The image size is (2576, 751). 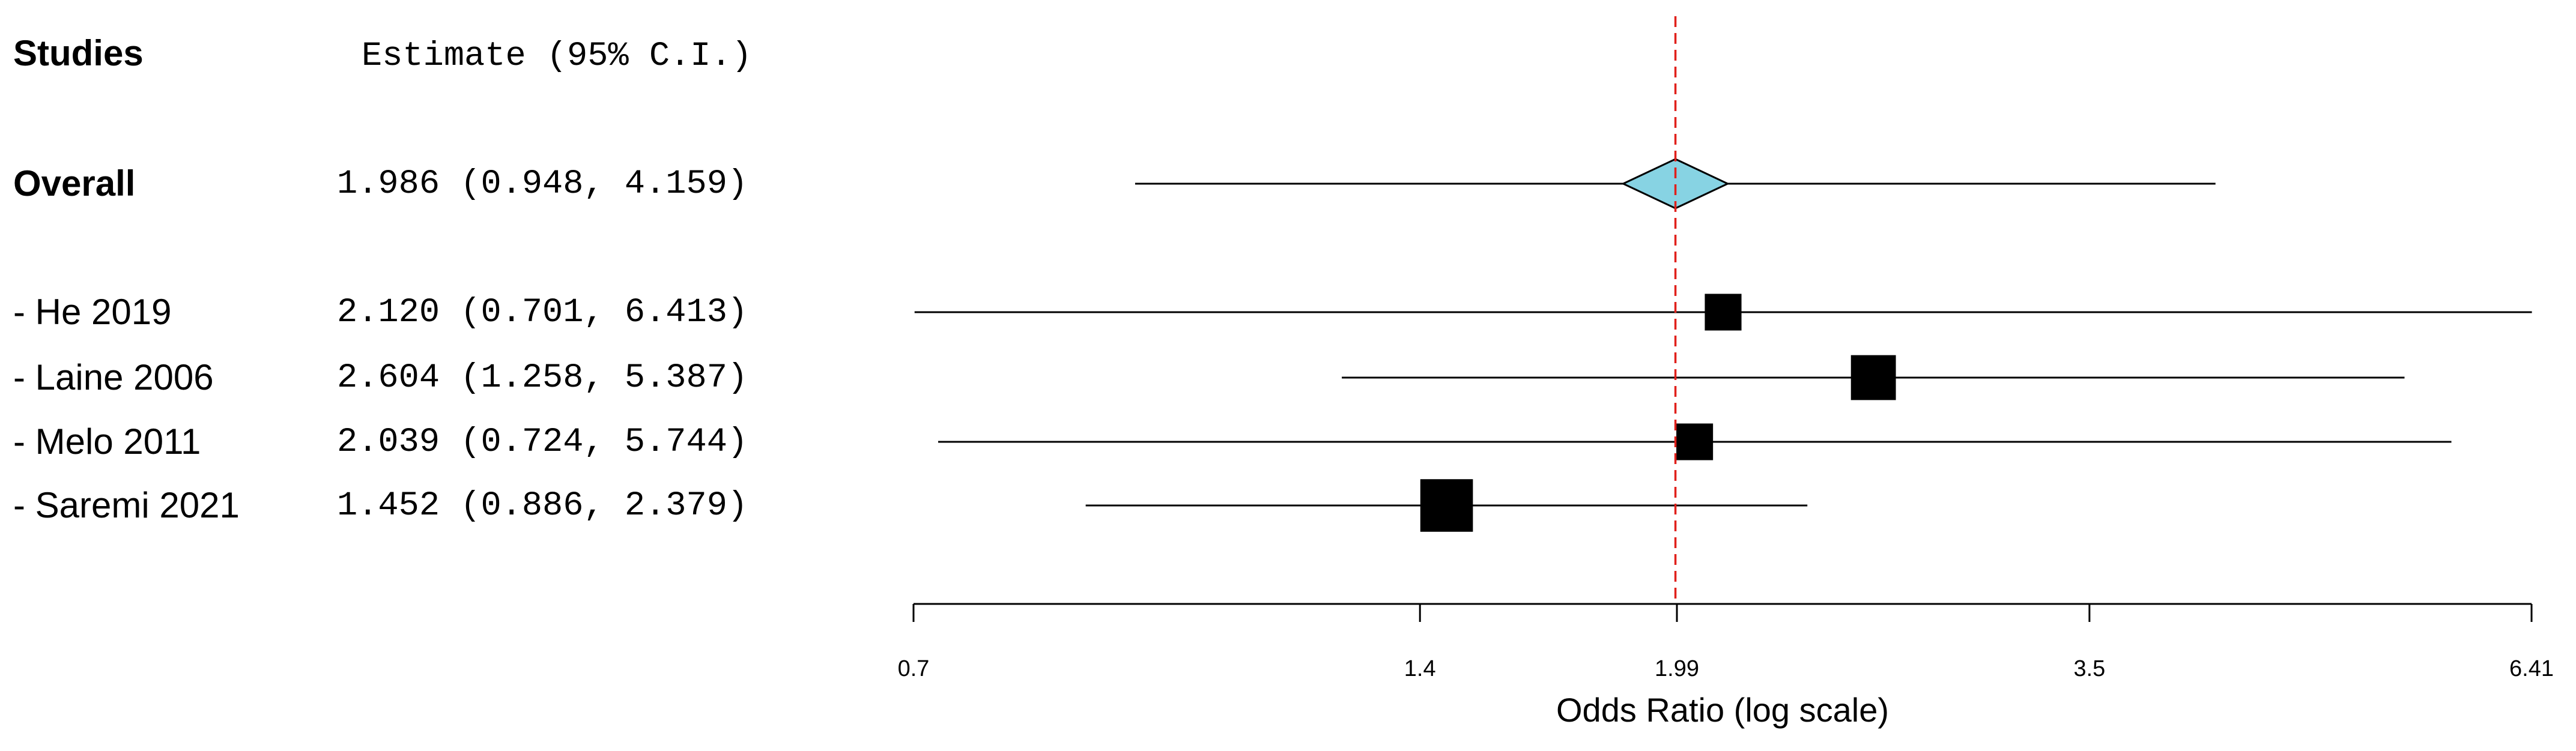 I want to click on header-estimate: Estimate (95% C.I.), so click(x=557, y=56).